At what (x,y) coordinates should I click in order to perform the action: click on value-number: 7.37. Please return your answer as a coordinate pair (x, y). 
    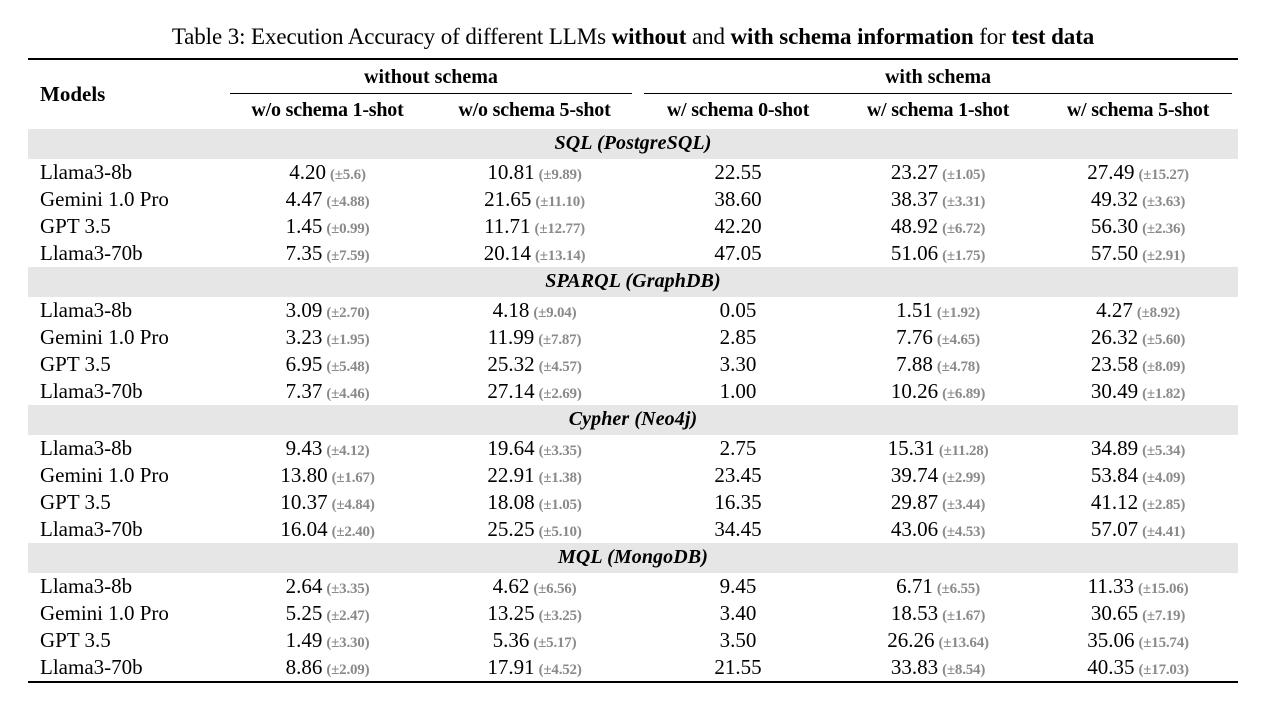
    Looking at the image, I should click on (304, 391).